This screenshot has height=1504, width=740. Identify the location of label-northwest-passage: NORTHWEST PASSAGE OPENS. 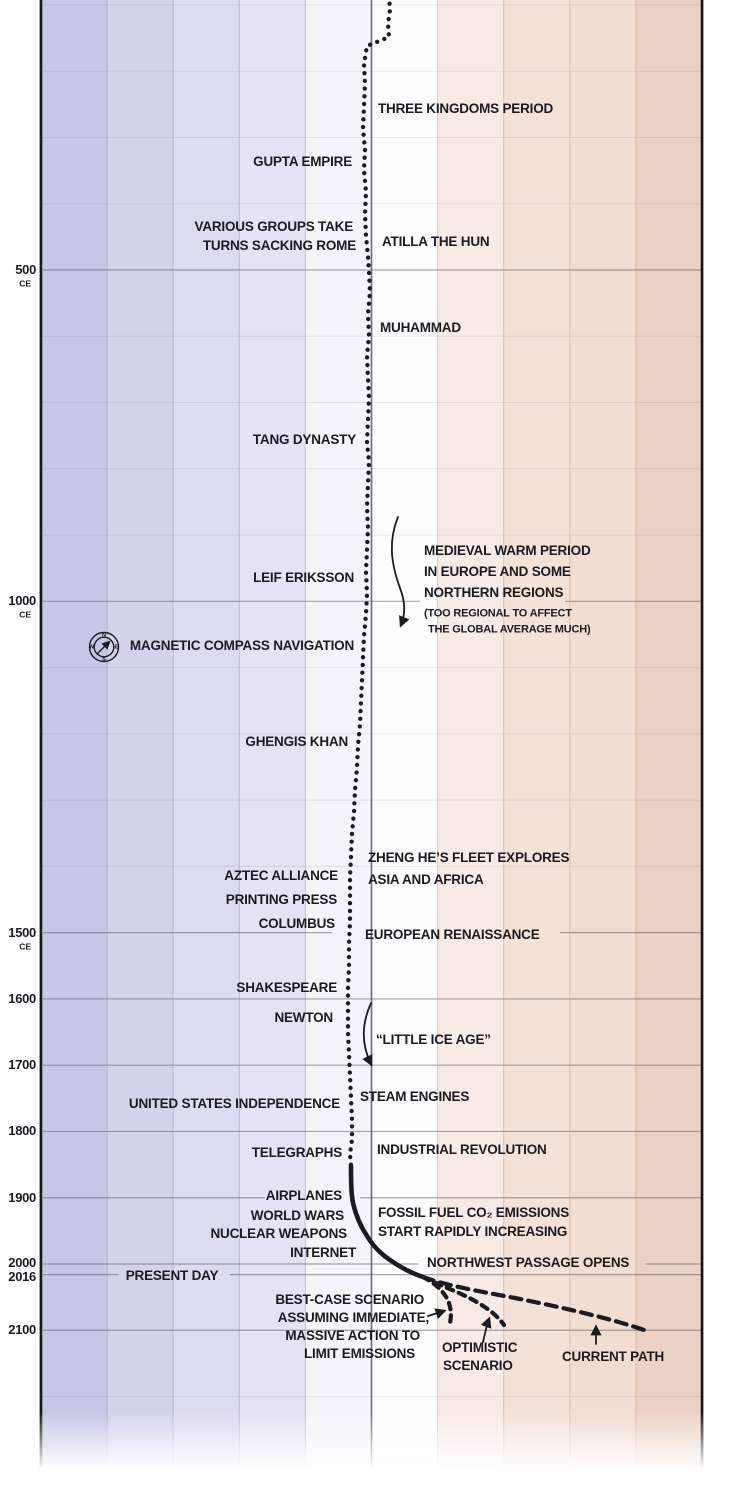
(528, 1262).